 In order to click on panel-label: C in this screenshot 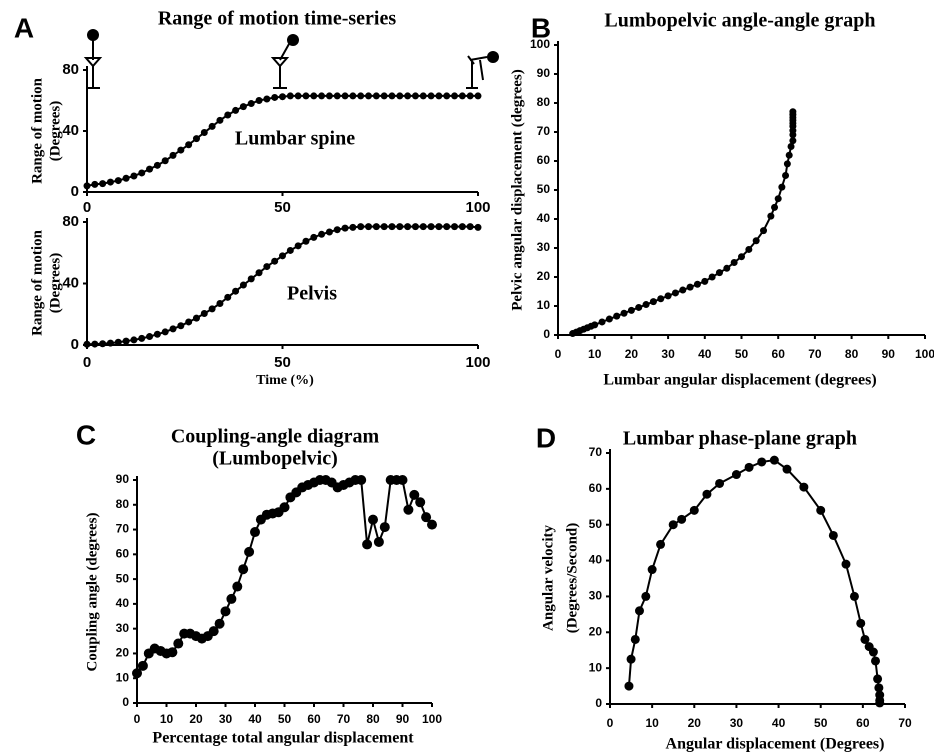, I will do `click(86, 434)`.